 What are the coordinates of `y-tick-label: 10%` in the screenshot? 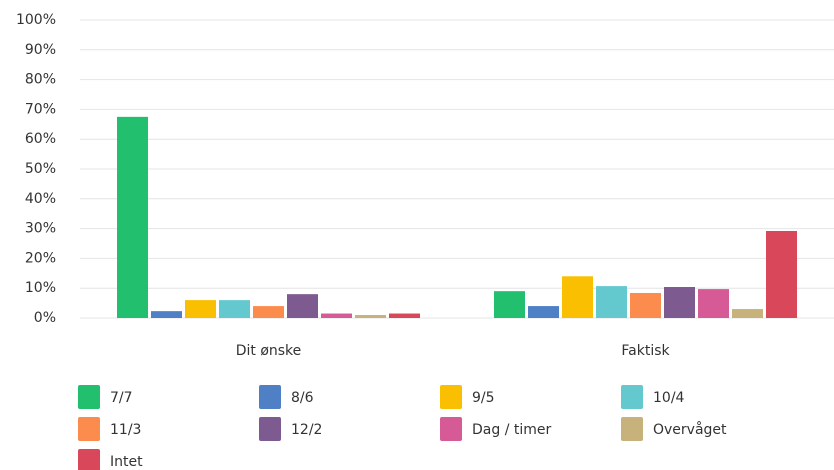 It's located at (40, 288).